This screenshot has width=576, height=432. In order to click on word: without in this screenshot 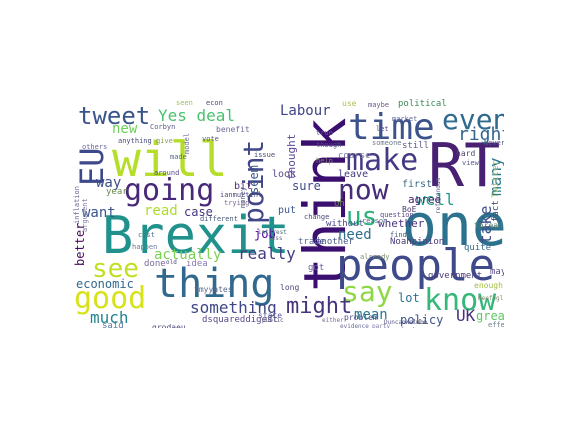, I will do `click(345, 224)`.